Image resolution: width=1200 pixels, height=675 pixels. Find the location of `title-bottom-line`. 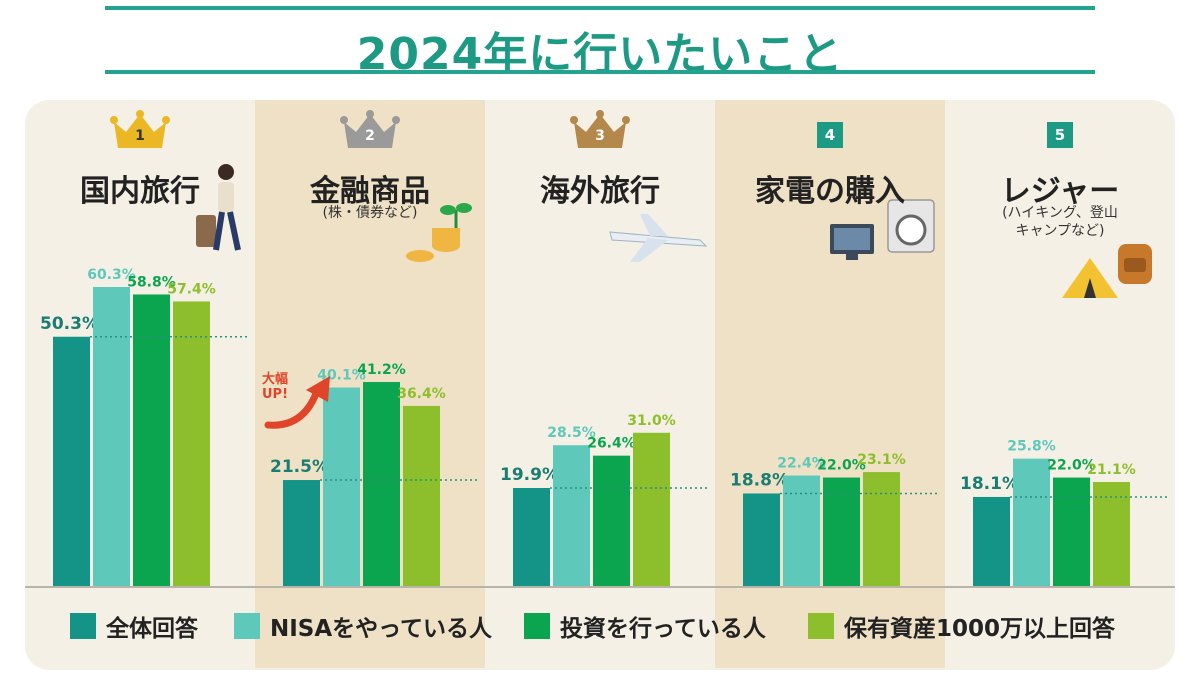

title-bottom-line is located at coordinates (600, 72).